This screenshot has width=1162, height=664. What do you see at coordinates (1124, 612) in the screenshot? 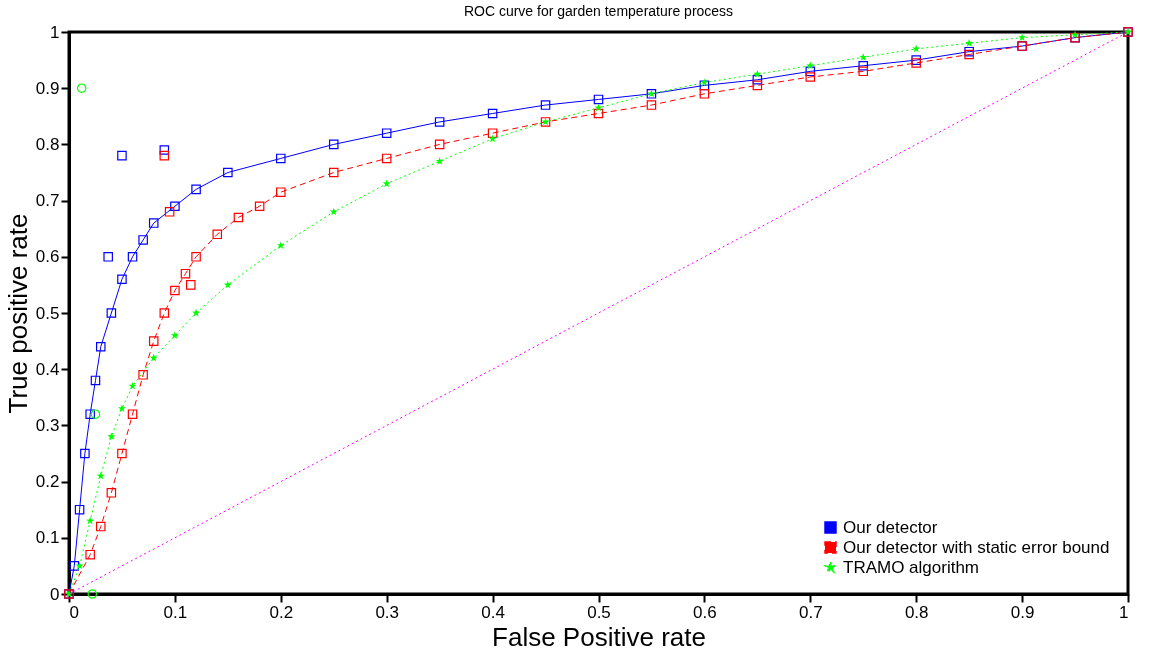
I see `x-tick-label: 1` at bounding box center [1124, 612].